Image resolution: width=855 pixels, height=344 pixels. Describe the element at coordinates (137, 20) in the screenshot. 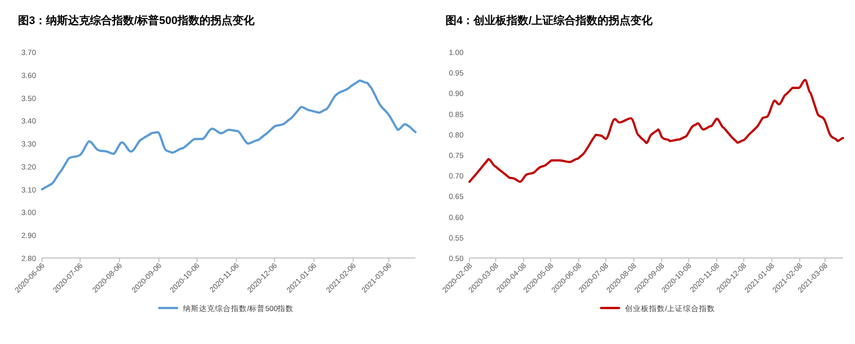

I see `chart-title: 图3：纳斯达克综合指数/标普500指数的拐点变化` at that location.